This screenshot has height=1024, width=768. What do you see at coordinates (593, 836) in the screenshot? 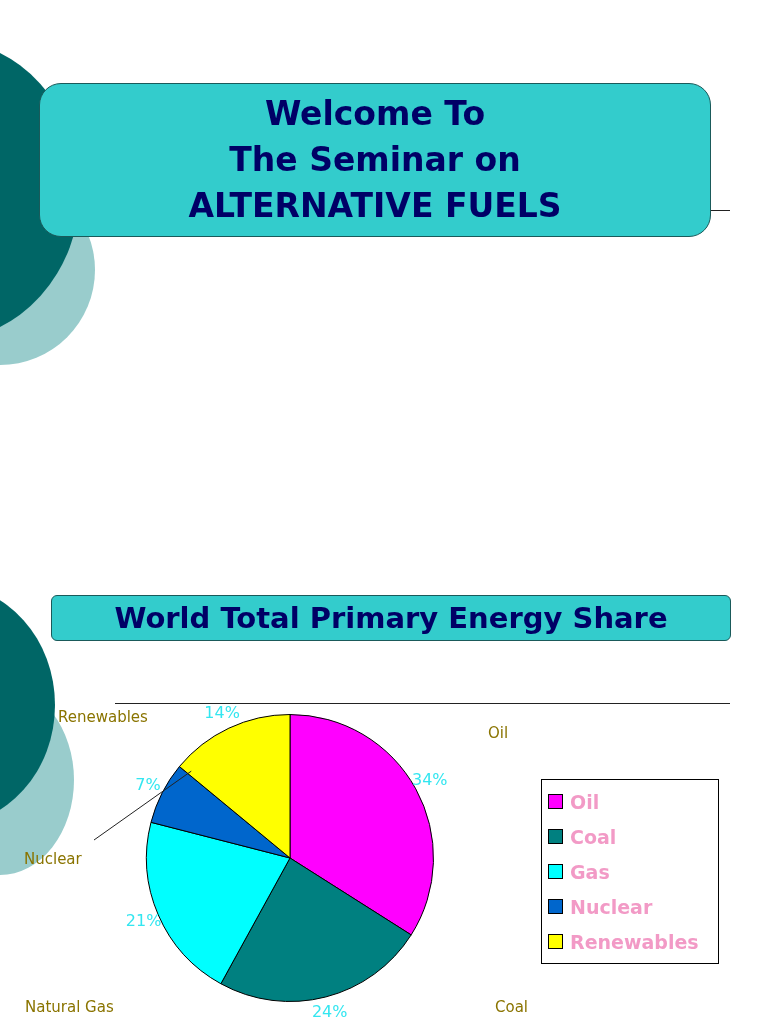
I see `legend-label: Coal` at bounding box center [593, 836].